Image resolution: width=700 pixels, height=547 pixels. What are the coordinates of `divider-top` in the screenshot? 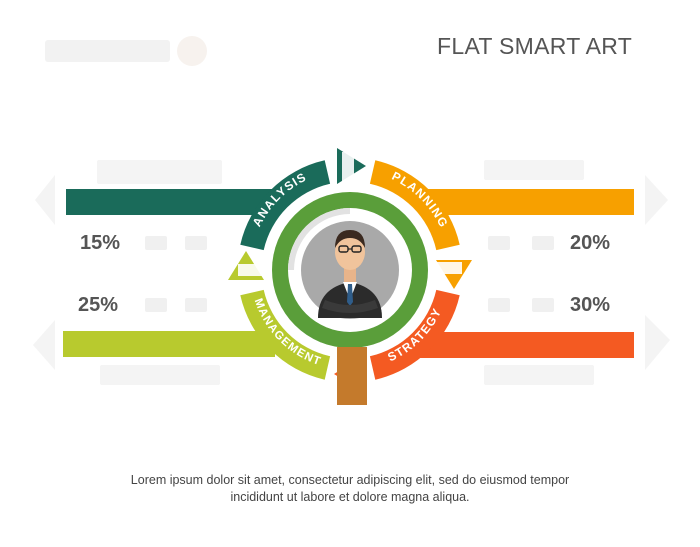 It's located at (348, 168).